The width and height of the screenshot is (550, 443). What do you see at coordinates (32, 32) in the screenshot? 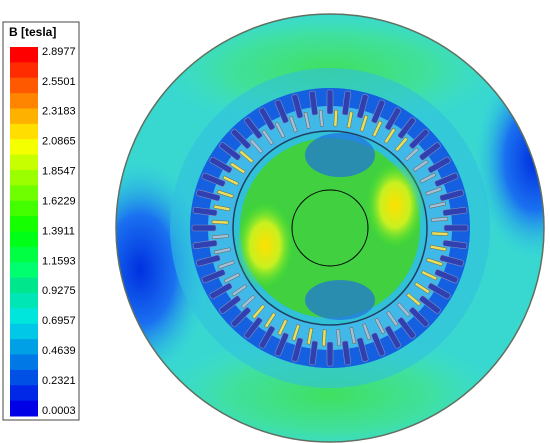
I see `legend-title: B [tesla]` at bounding box center [32, 32].